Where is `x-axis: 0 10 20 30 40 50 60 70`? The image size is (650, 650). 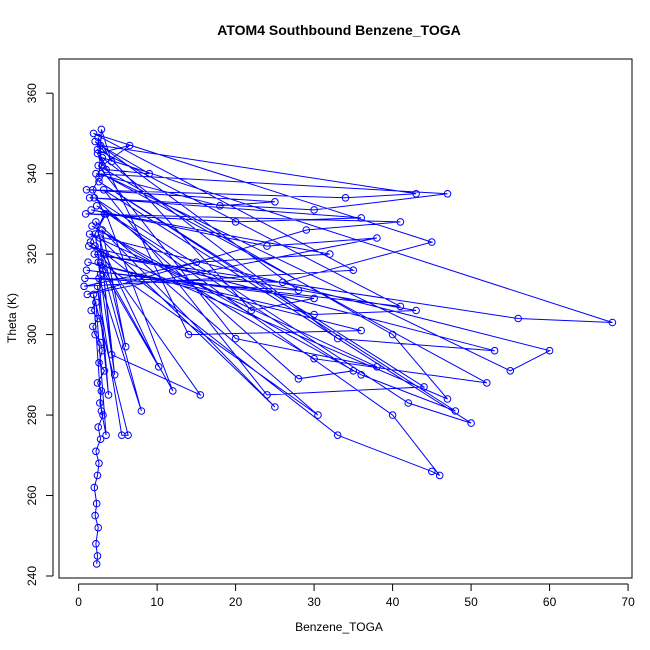 x-axis: 0 10 20 30 40 50 60 70 is located at coordinates (355, 596).